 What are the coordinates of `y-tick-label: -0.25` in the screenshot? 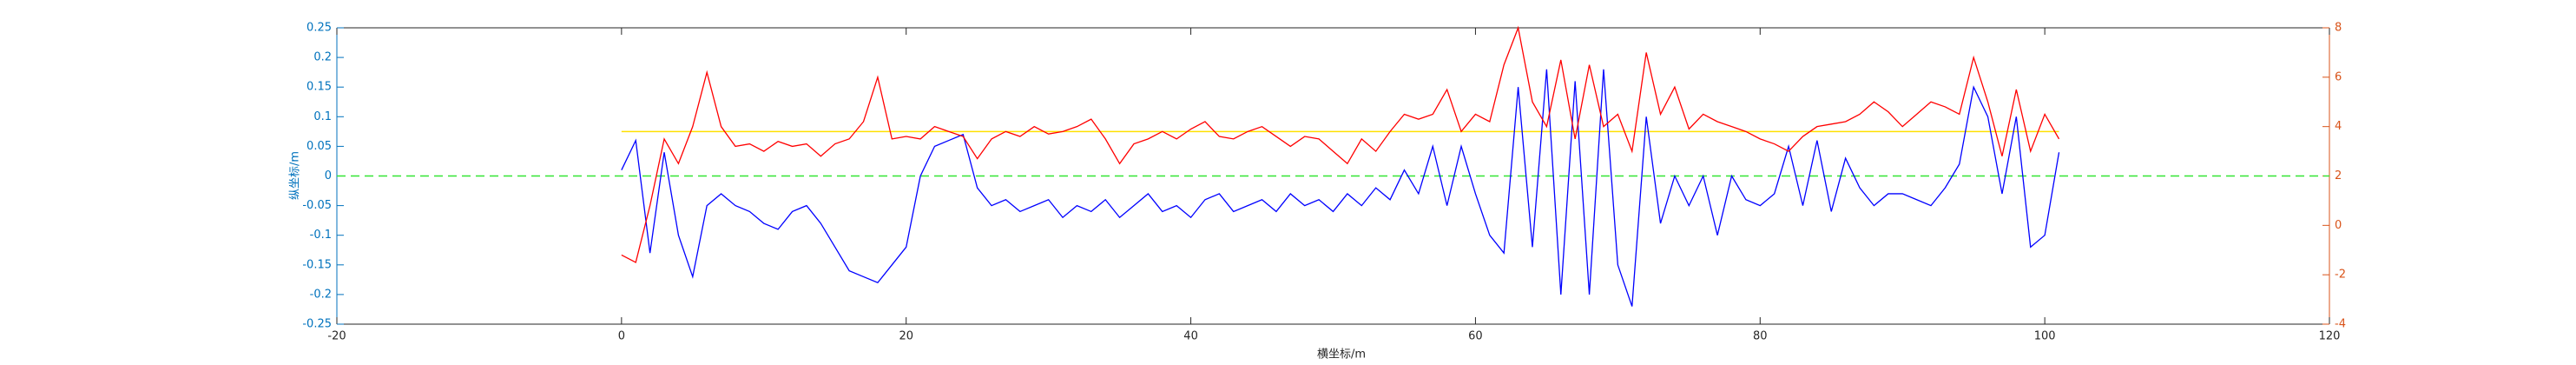 It's located at (317, 324).